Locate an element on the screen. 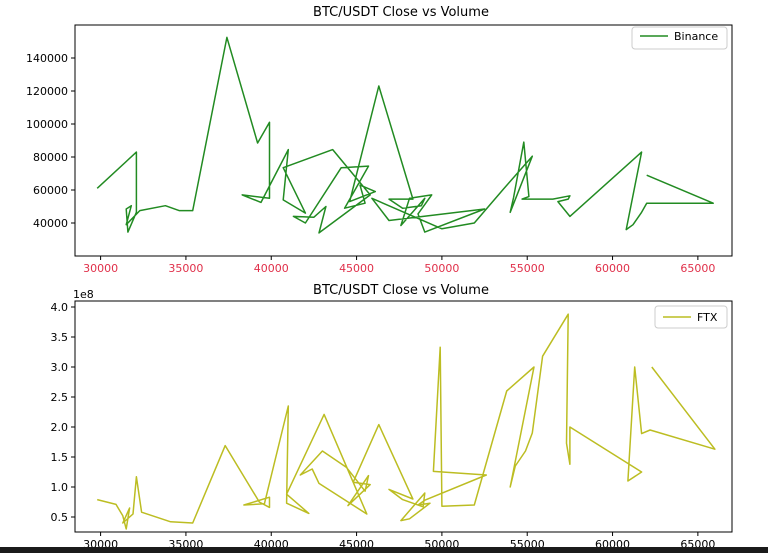  bottom-legend: FTX is located at coordinates (691, 317).